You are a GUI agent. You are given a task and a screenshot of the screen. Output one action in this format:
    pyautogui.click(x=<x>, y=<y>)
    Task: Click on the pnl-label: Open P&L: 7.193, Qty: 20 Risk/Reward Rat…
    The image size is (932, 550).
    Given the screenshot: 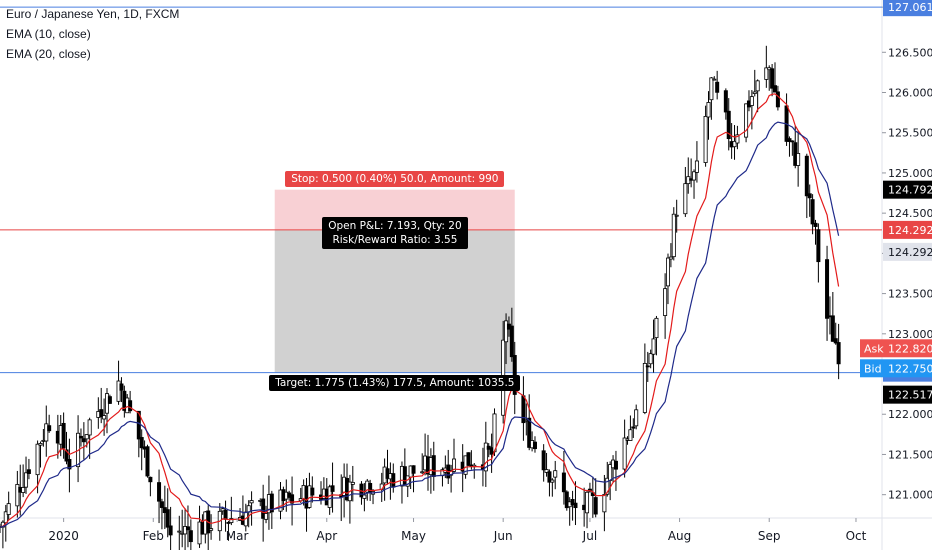 What is the action you would take?
    pyautogui.click(x=395, y=232)
    